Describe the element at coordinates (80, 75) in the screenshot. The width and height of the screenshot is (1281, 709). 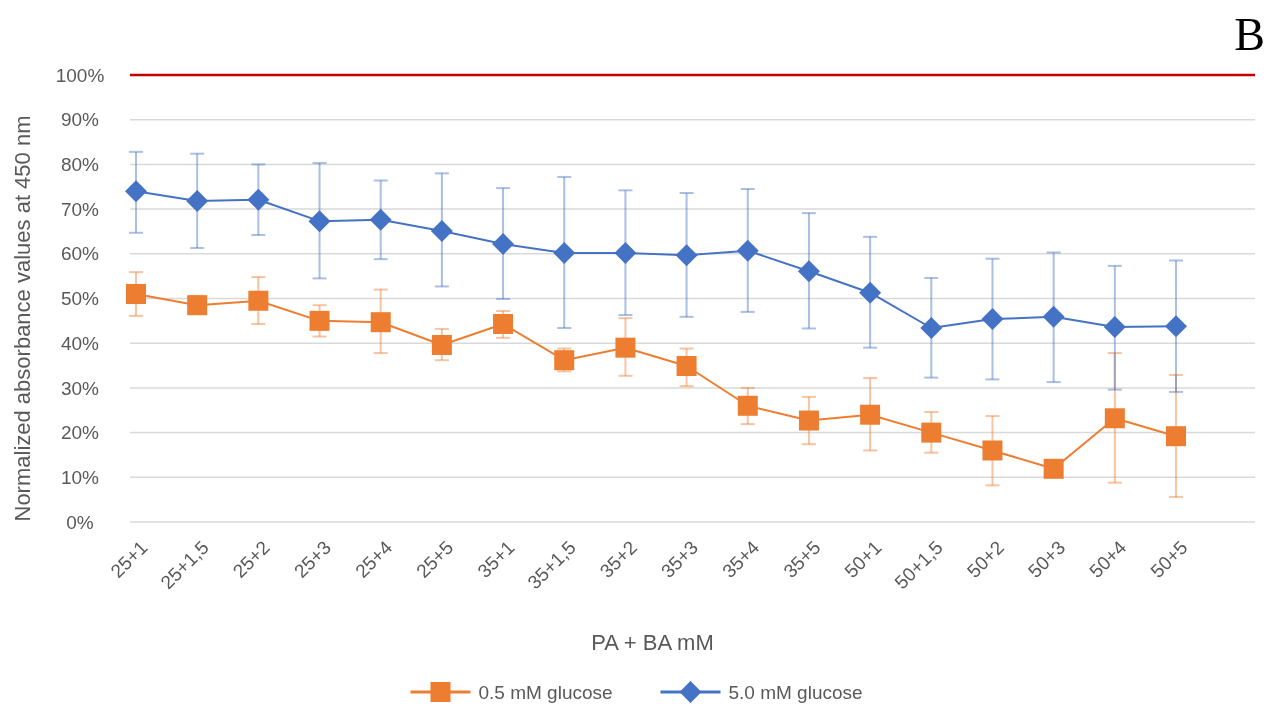
I see `y-tick-label: 100%` at that location.